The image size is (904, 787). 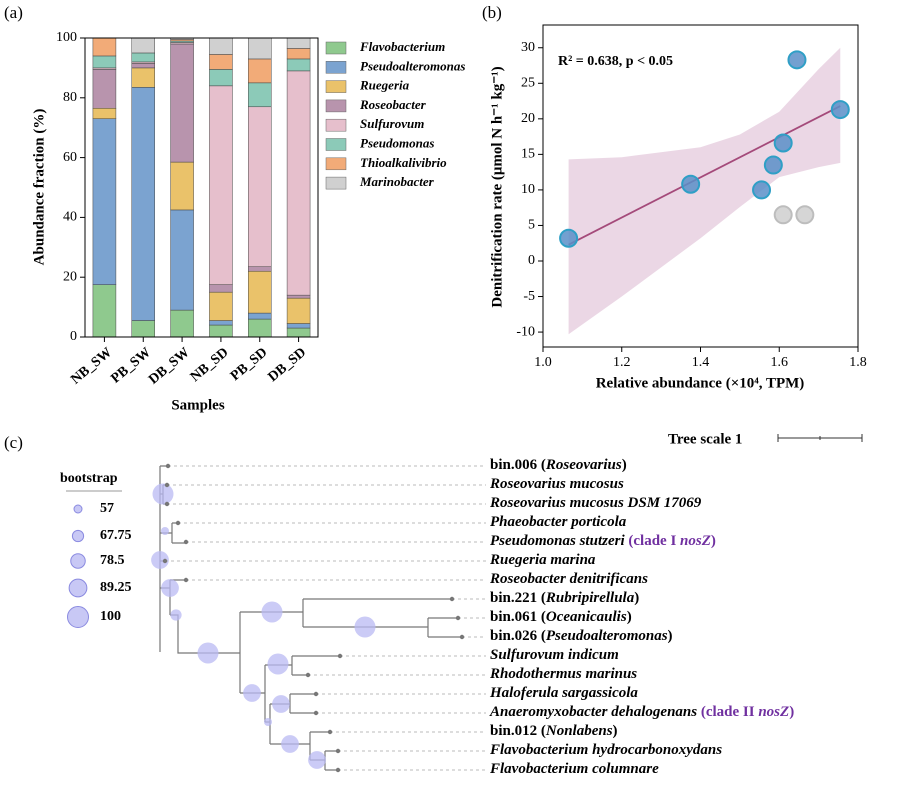 I want to click on x-tick-label: 1.6, so click(x=780, y=362).